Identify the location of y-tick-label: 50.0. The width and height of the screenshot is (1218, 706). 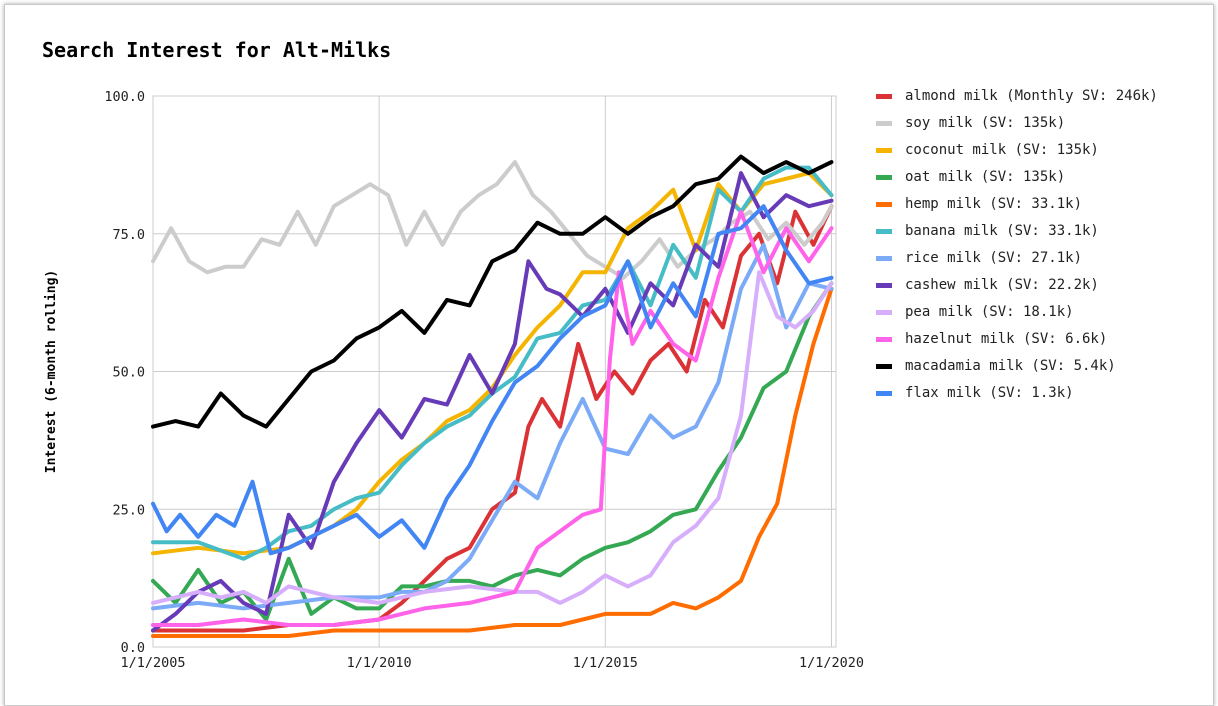
(128, 373).